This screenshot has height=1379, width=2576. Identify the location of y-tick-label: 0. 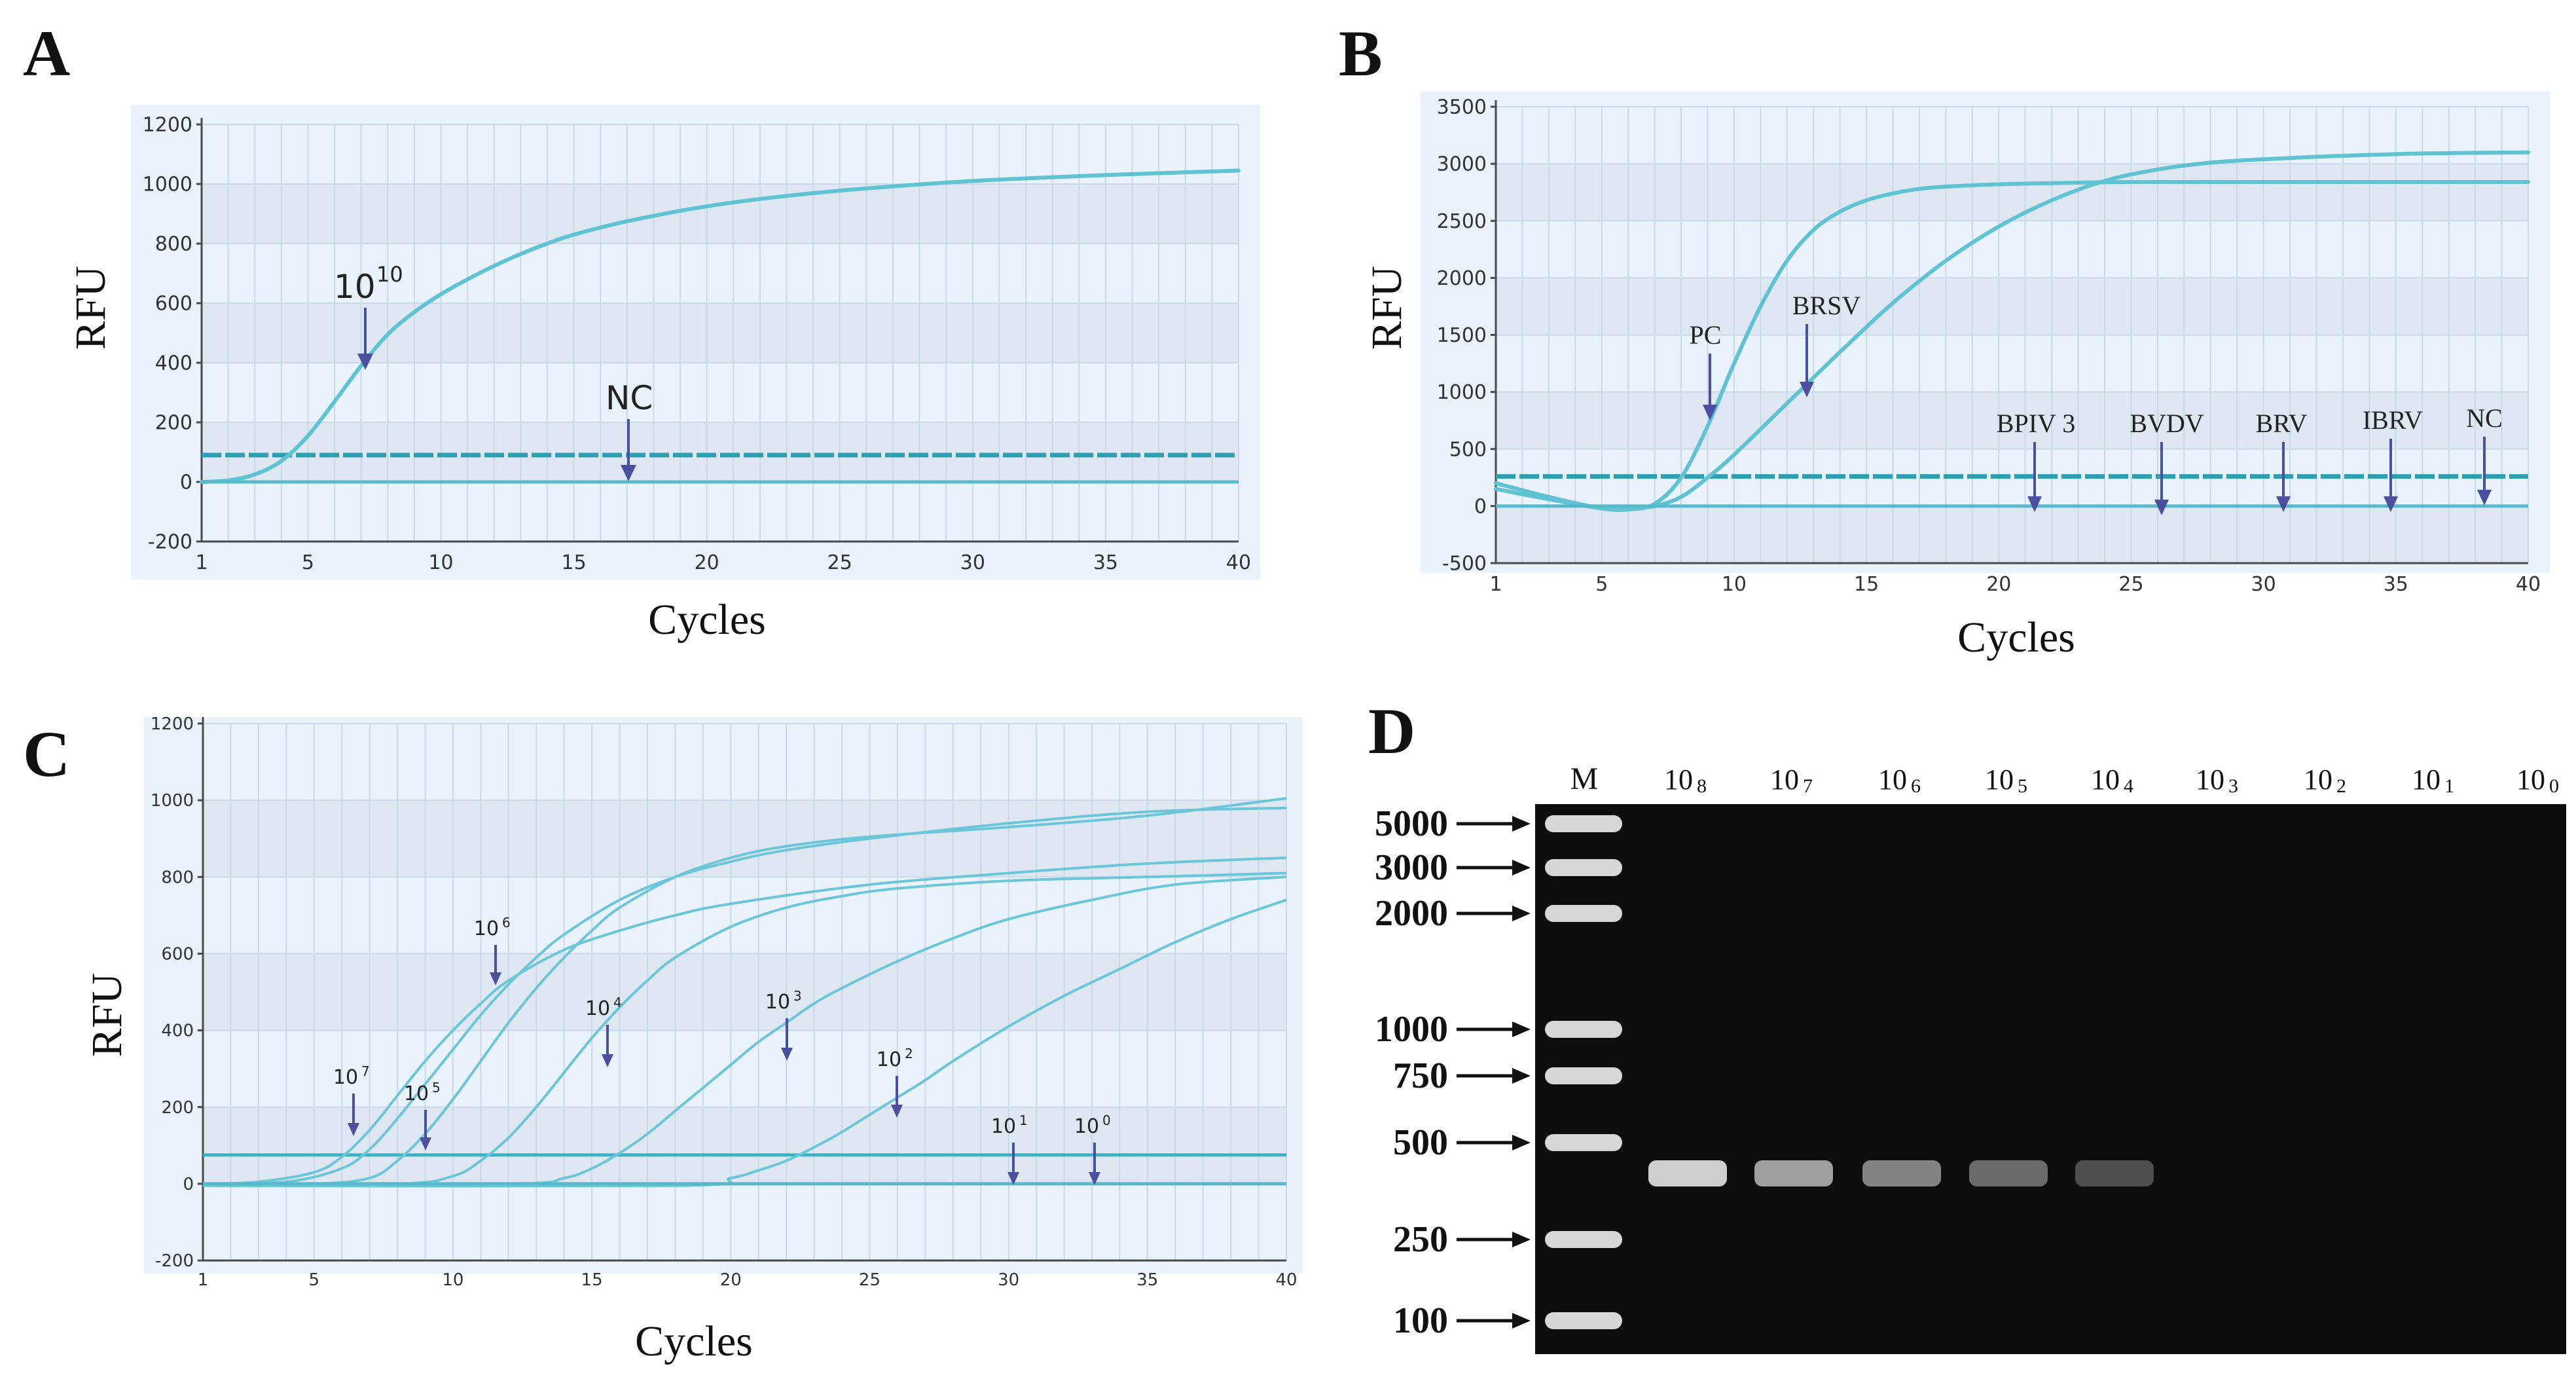
(186, 483).